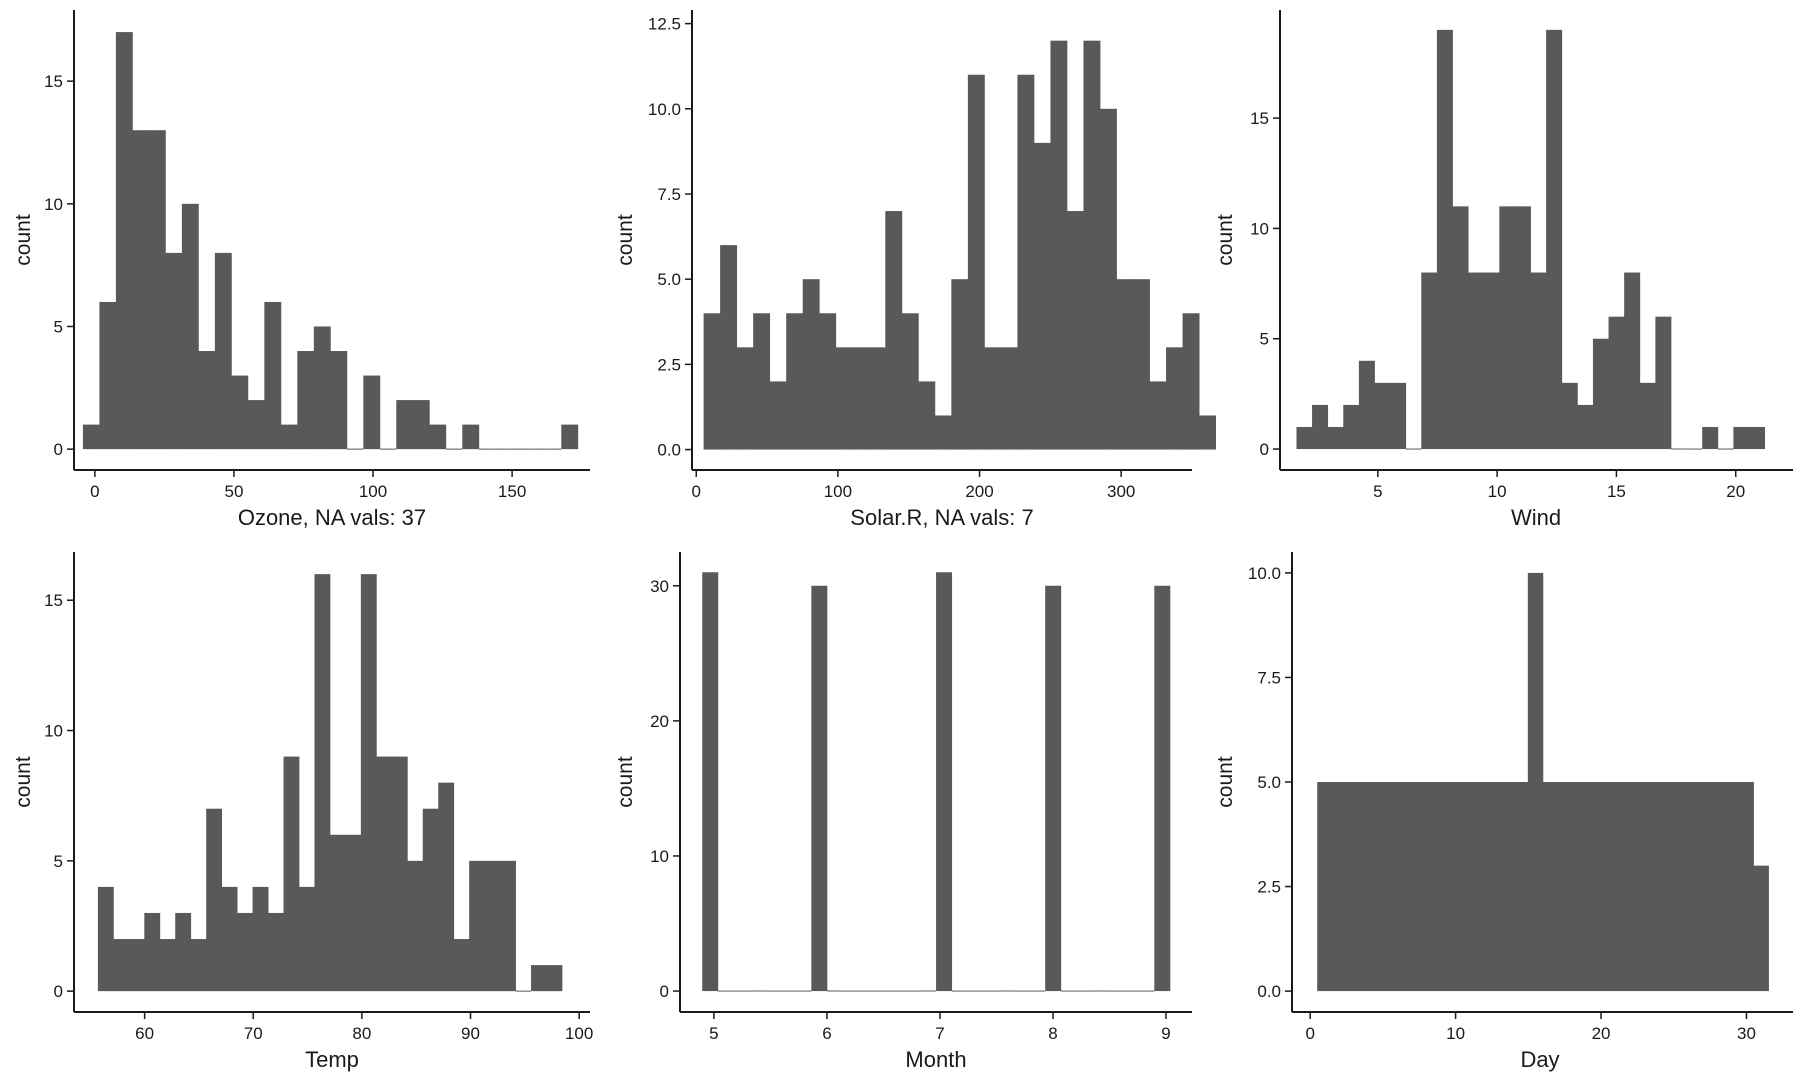 Image resolution: width=1800 pixels, height=1080 pixels. I want to click on x-axis-title: Day, so click(1539, 1059).